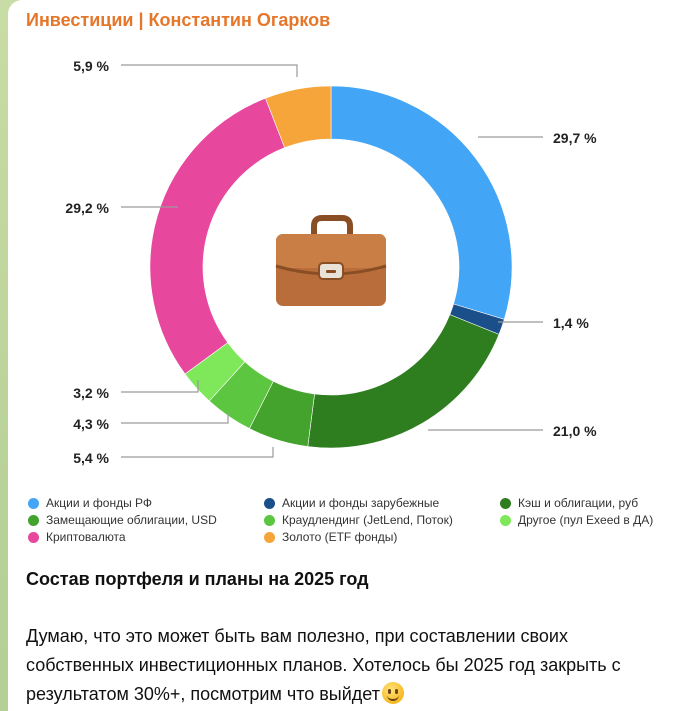 The height and width of the screenshot is (711, 673). I want to click on legend-item: Краудлендинг (JetLend, Поток), so click(358, 520).